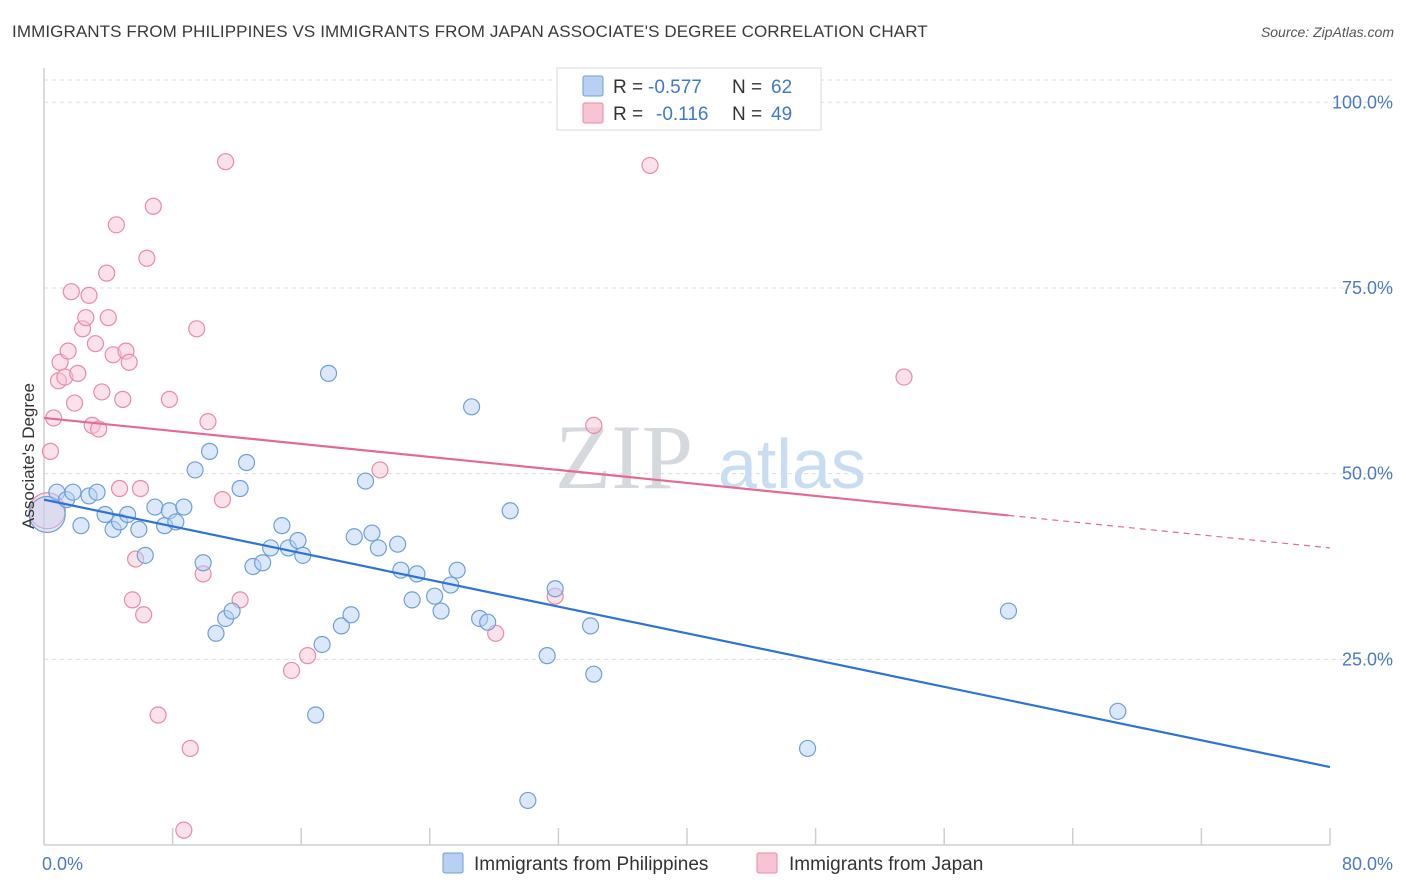 This screenshot has width=1406, height=892. I want to click on legend-n-label-2: N =, so click(747, 114).